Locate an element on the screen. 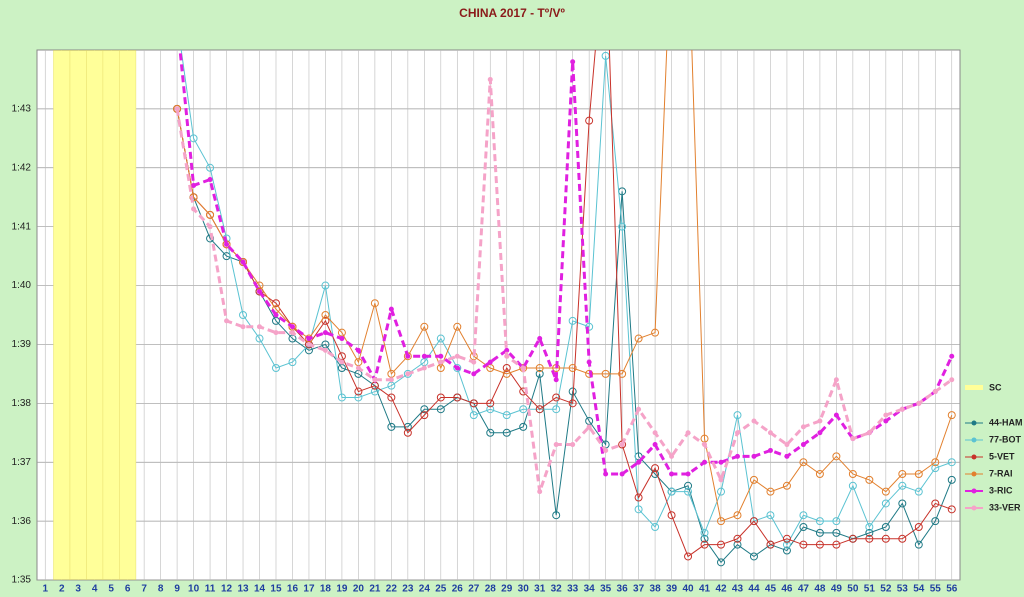  x-tick-label: 44 is located at coordinates (754, 589).